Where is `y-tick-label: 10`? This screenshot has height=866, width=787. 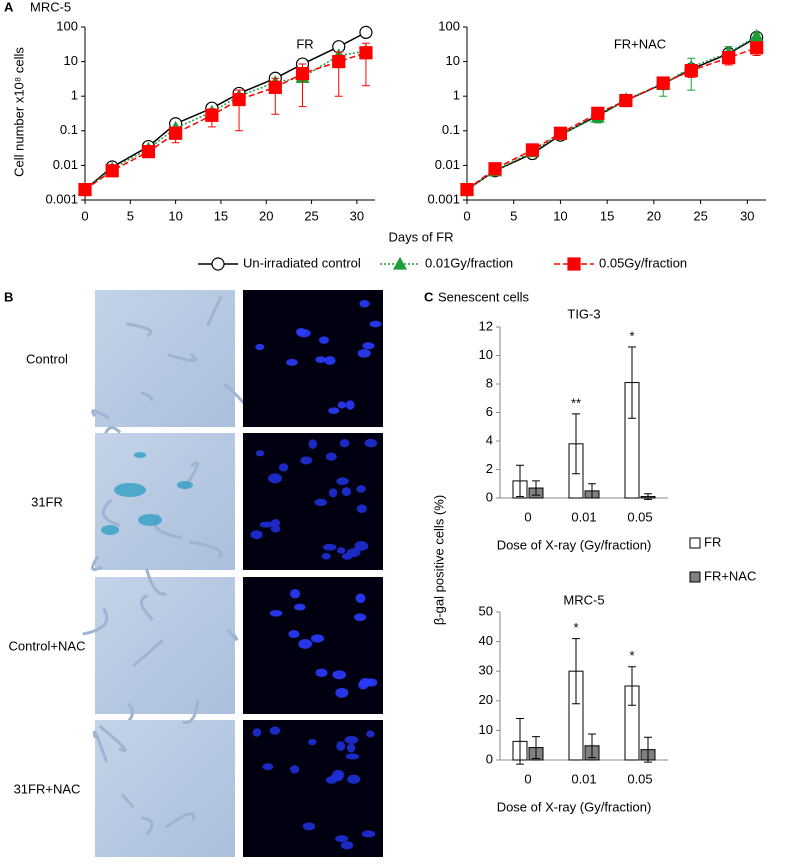
y-tick-label: 10 is located at coordinates (486, 729).